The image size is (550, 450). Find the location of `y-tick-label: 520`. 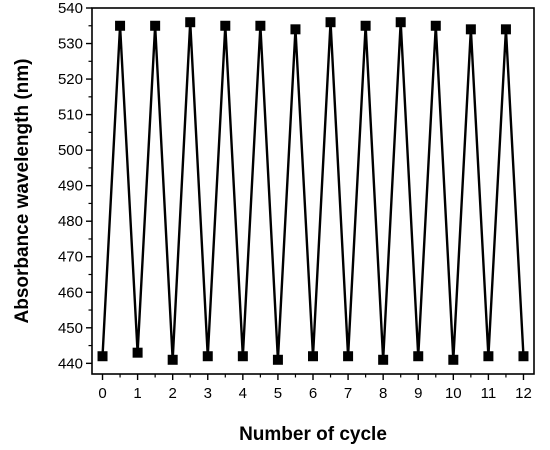

y-tick-label: 520 is located at coordinates (70, 79).